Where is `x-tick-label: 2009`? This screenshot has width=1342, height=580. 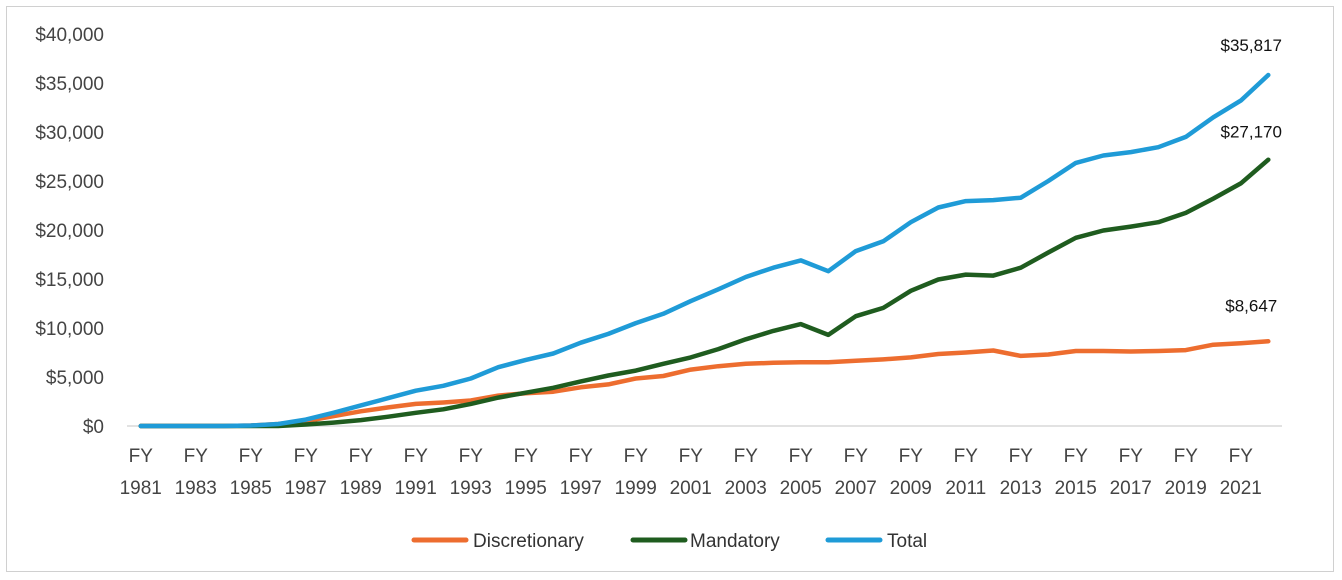 x-tick-label: 2009 is located at coordinates (911, 488).